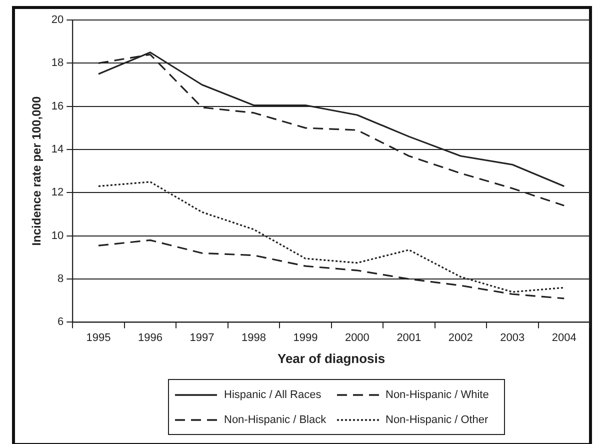  What do you see at coordinates (512, 338) in the screenshot?
I see `x-tick-label: 2003` at bounding box center [512, 338].